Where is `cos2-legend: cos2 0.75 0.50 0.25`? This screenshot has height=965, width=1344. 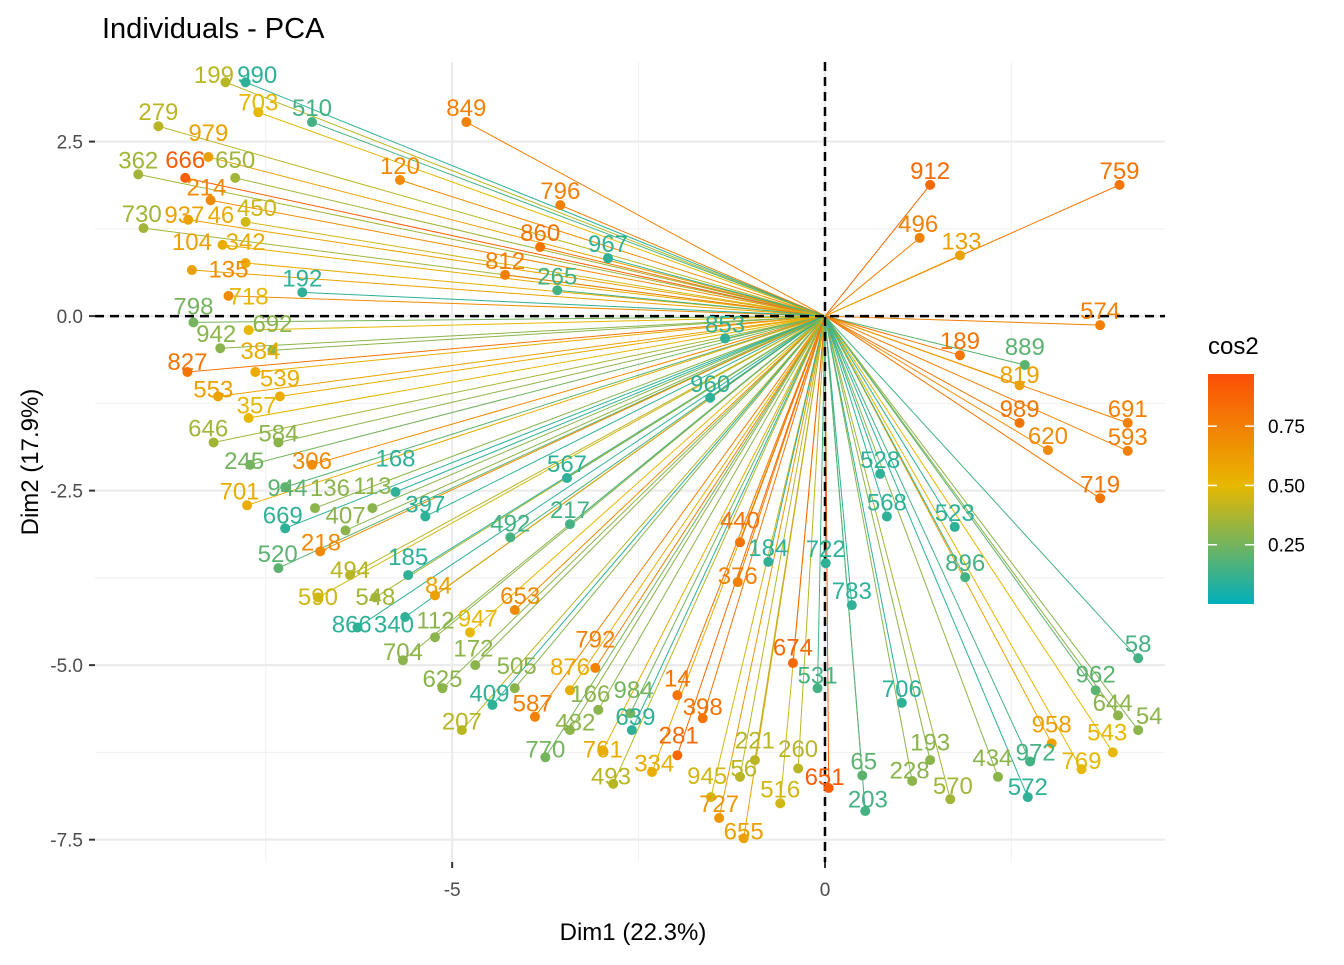 cos2-legend: cos2 0.75 0.50 0.25 is located at coordinates (1256, 468).